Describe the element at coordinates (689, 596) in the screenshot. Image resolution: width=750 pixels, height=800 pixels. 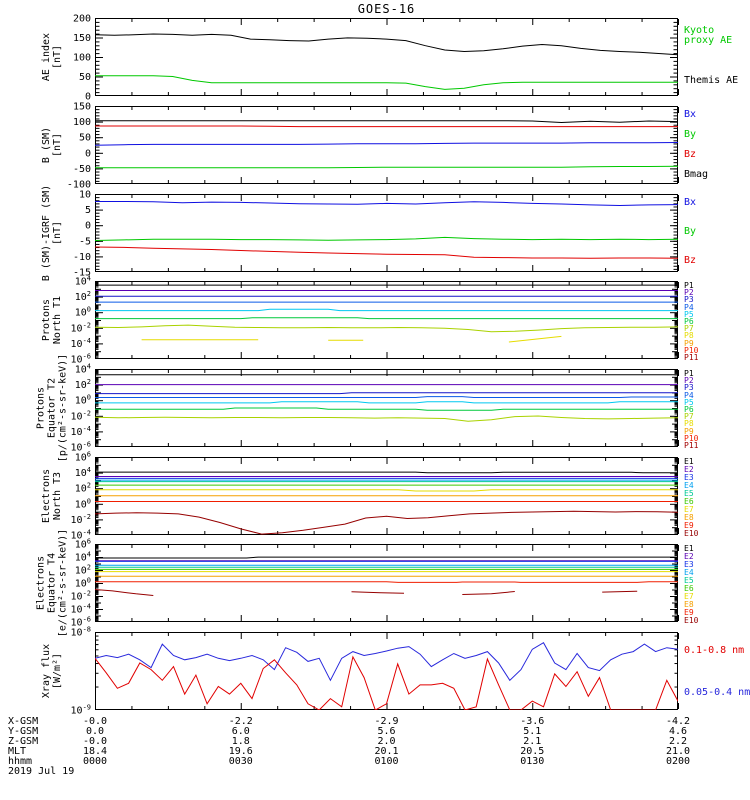
I see `legend-e7: E7` at that location.